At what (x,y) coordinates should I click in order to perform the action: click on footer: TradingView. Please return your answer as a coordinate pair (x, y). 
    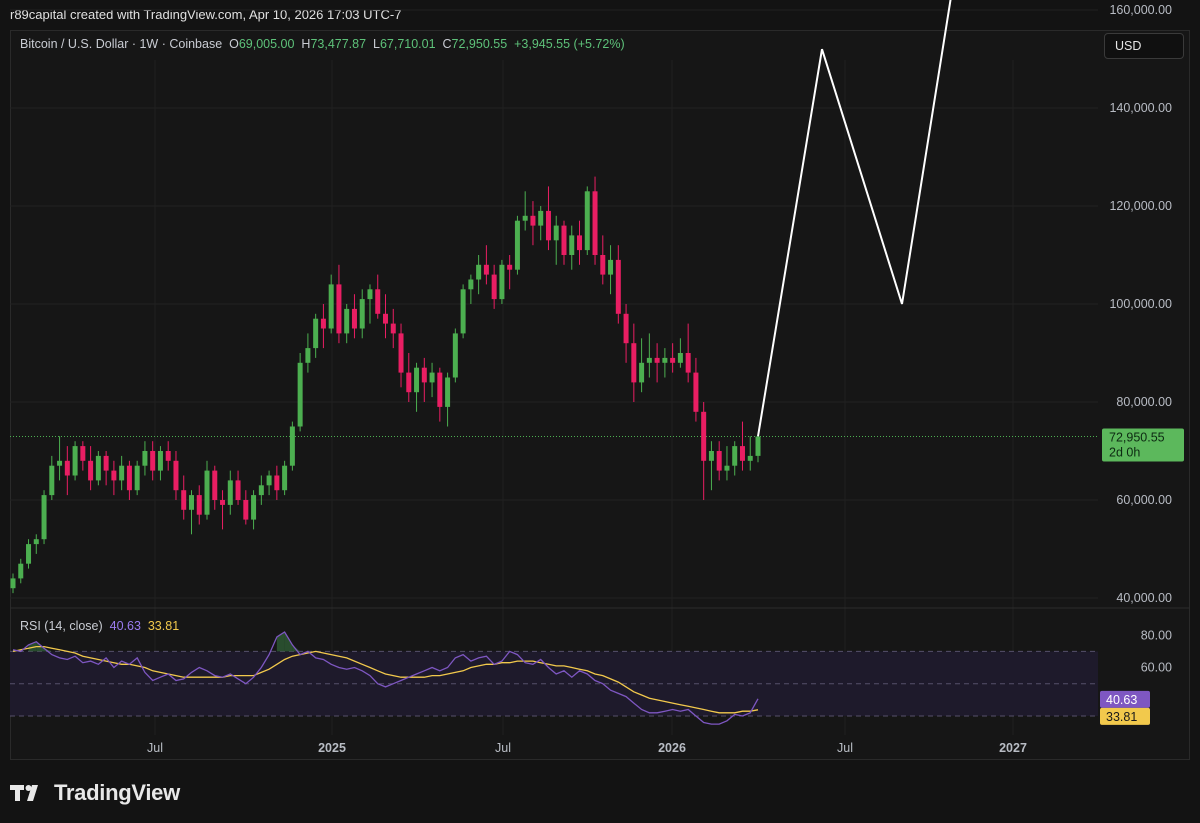
    Looking at the image, I should click on (95, 793).